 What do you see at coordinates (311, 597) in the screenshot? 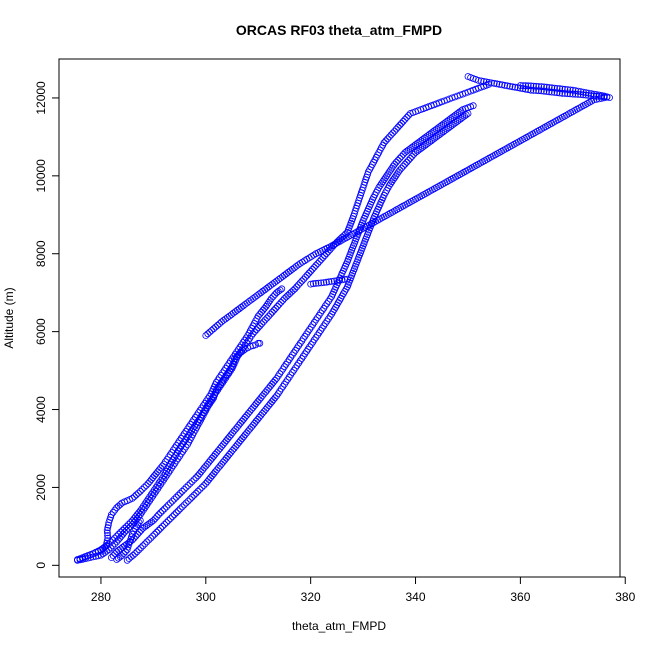
I see `x-tick-label: 320` at bounding box center [311, 597].